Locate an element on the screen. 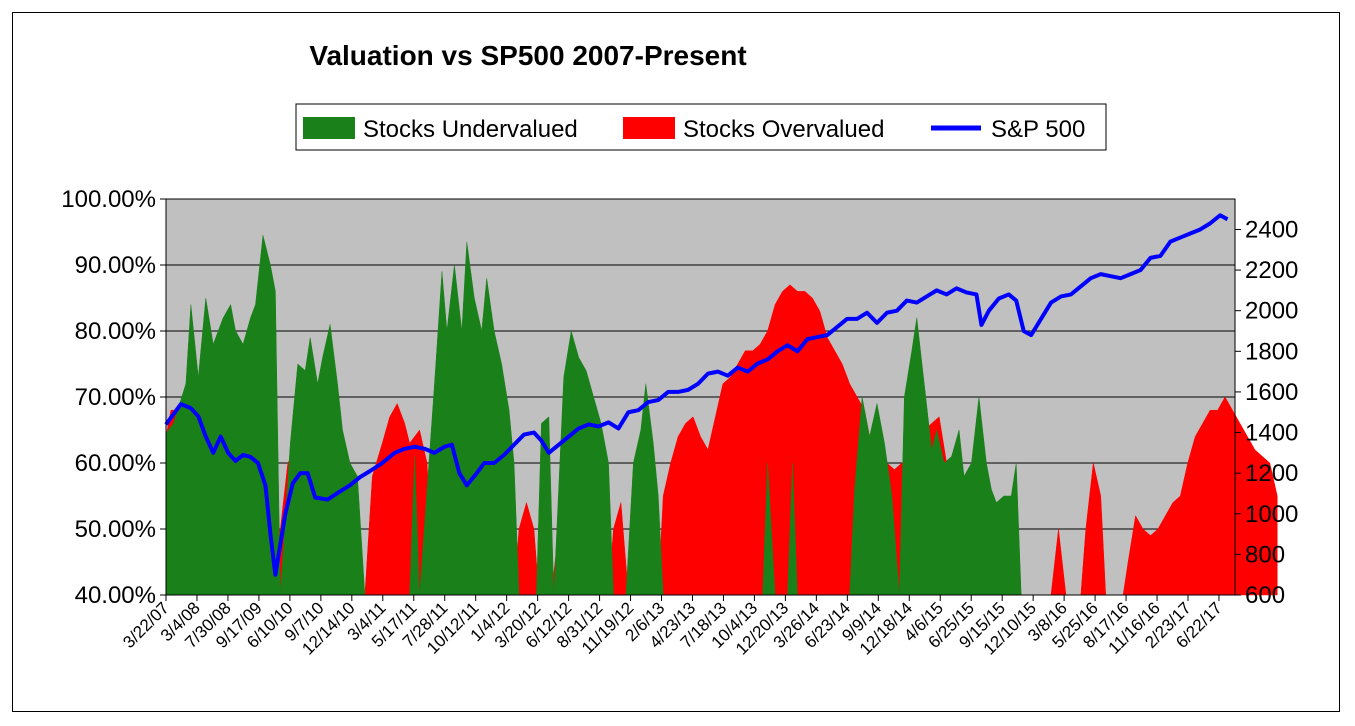 The image size is (1355, 726). left-axis-tick-label: 40.00% is located at coordinates (115, 595).